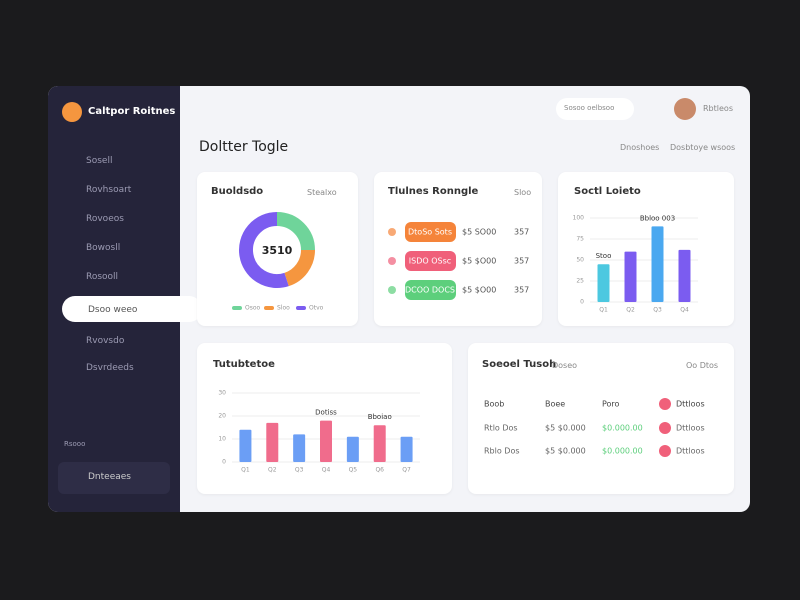 This screenshot has height=600, width=800. Describe the element at coordinates (718, 108) in the screenshot. I see `user-name: Rbtleos` at that location.